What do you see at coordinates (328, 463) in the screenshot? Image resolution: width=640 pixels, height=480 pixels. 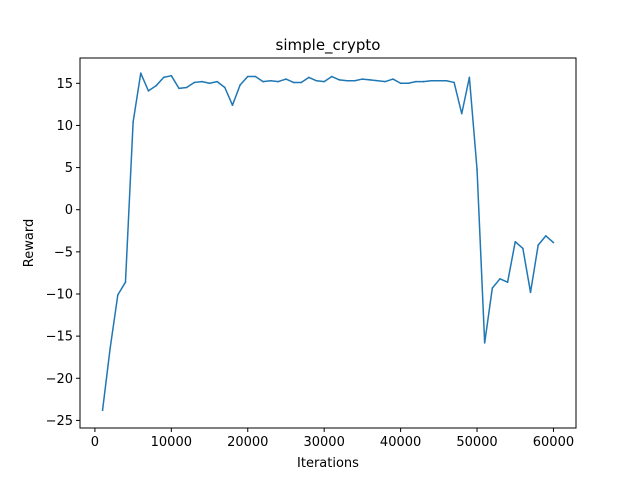 I see `x-axis-label: Iterations` at bounding box center [328, 463].